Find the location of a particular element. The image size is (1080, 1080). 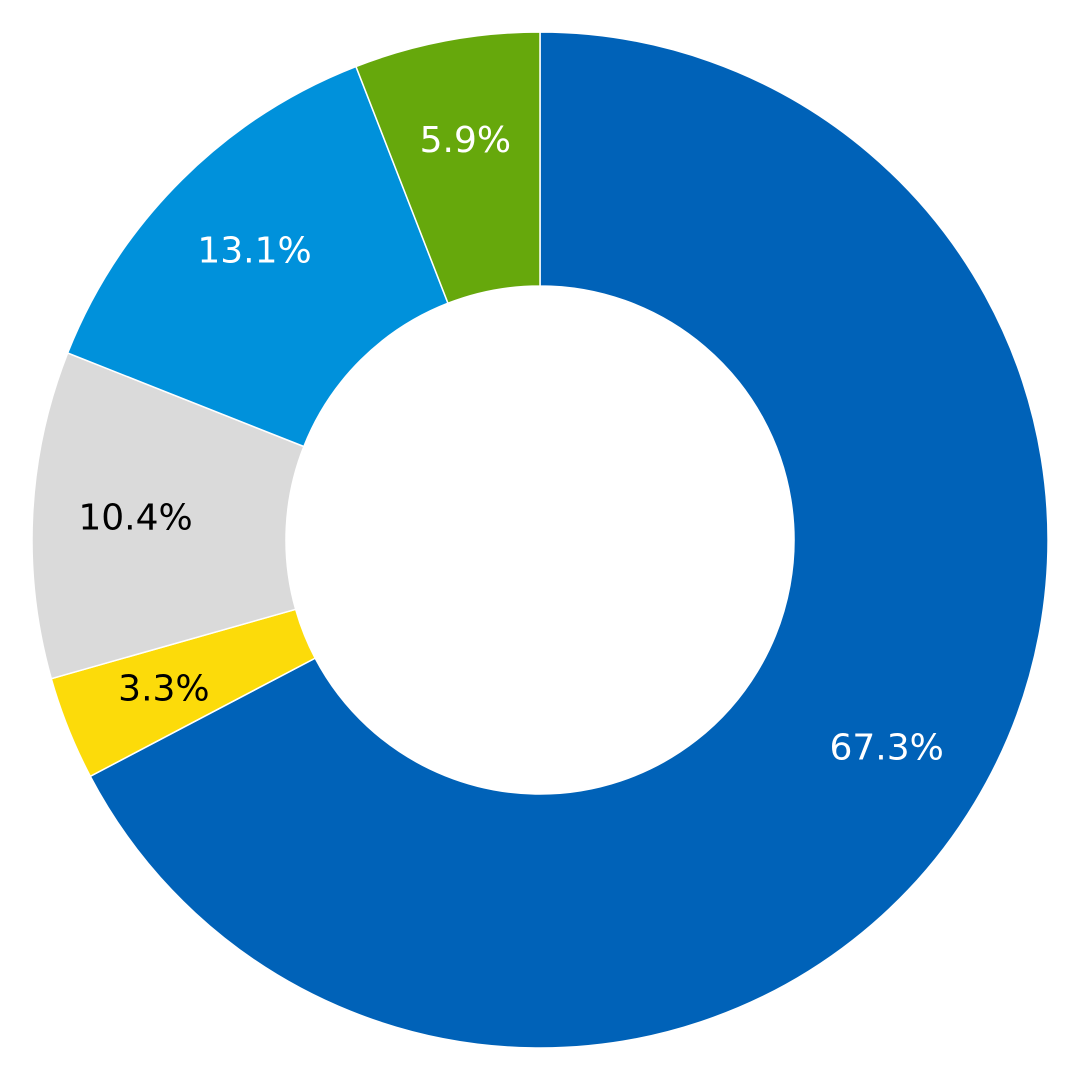

slice-label-3: 13.1% is located at coordinates (254, 251).